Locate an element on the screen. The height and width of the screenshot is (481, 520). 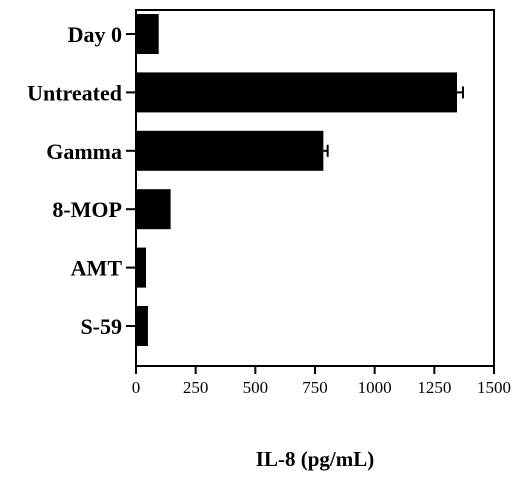
x-tick-label: 0 is located at coordinates (136, 387).